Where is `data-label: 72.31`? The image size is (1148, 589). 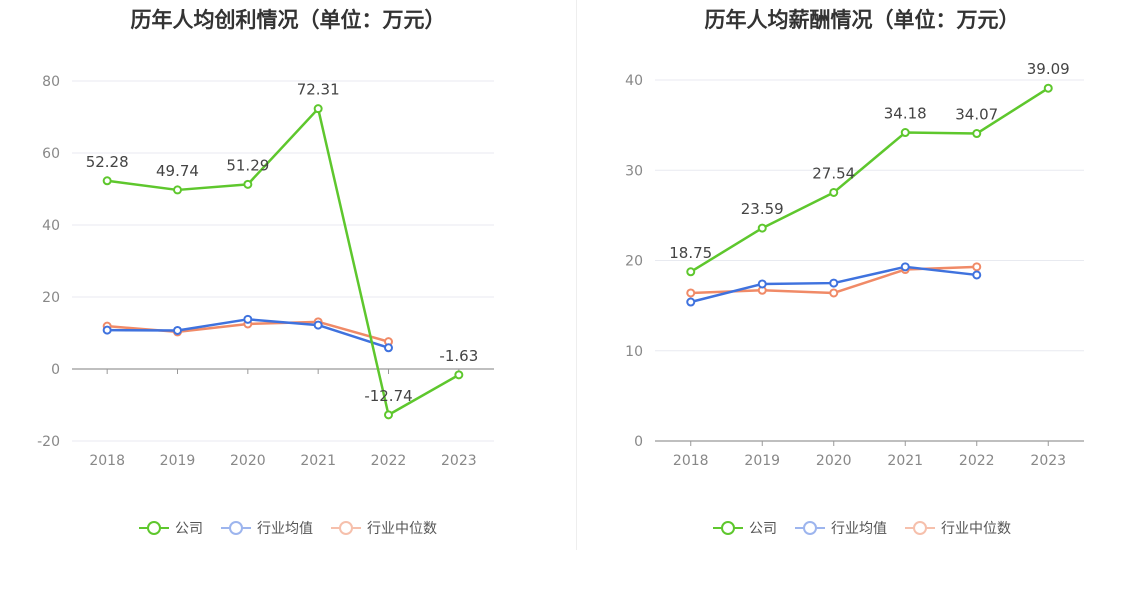 data-label: 72.31 is located at coordinates (318, 90).